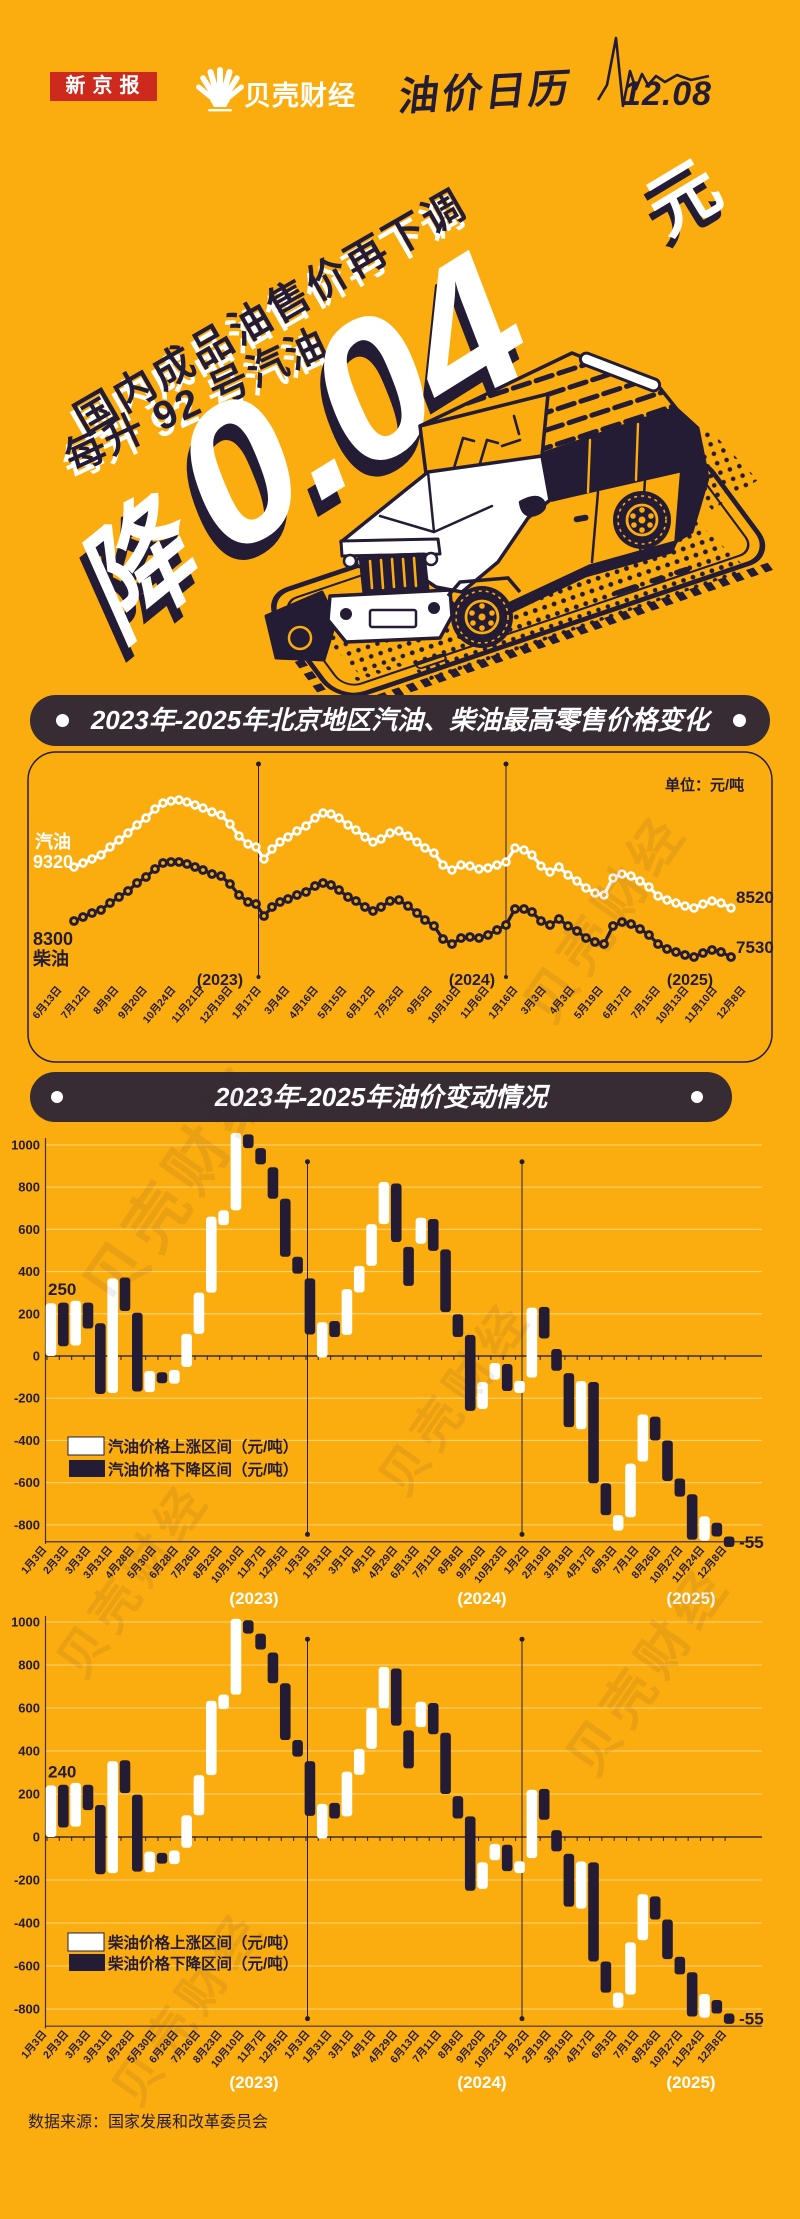 This screenshot has width=800, height=2219. Describe the element at coordinates (53, 862) in the screenshot. I see `svg-text: 9320` at that location.